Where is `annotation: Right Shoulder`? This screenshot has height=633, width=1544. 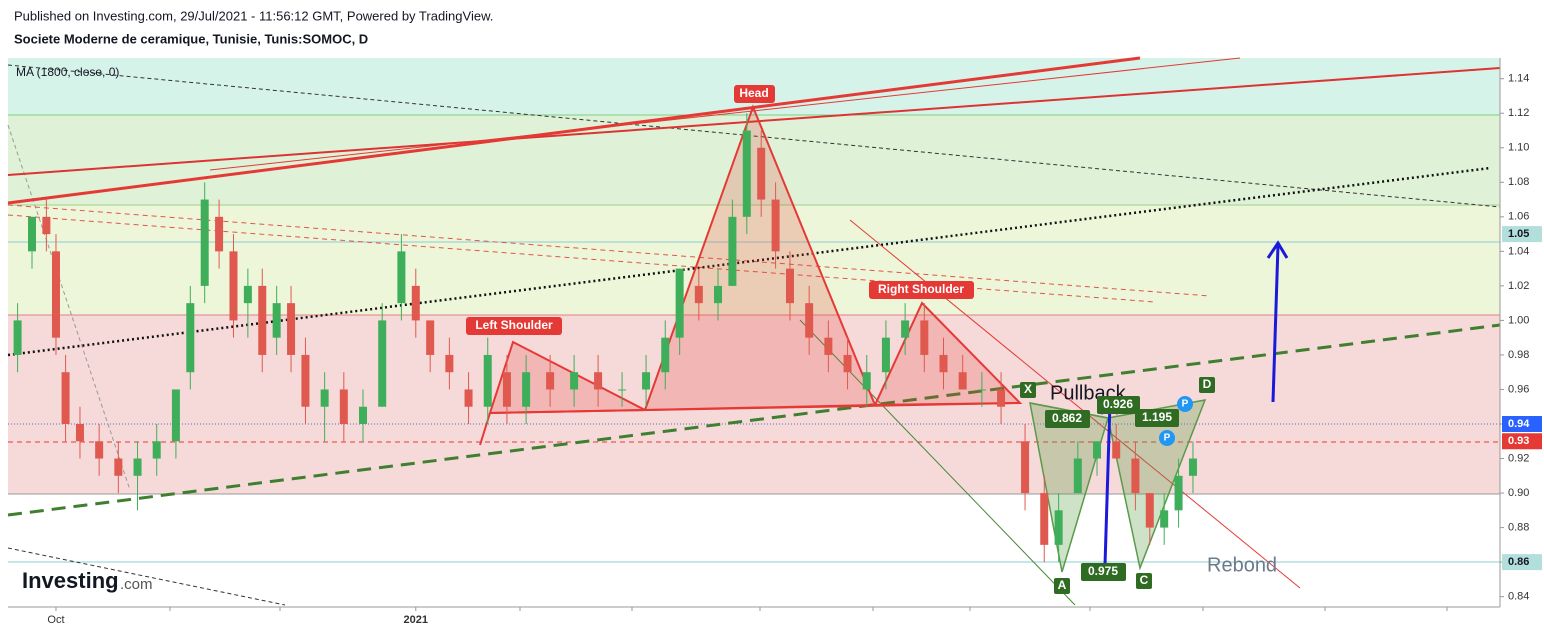 annotation: Right Shoulder is located at coordinates (921, 289).